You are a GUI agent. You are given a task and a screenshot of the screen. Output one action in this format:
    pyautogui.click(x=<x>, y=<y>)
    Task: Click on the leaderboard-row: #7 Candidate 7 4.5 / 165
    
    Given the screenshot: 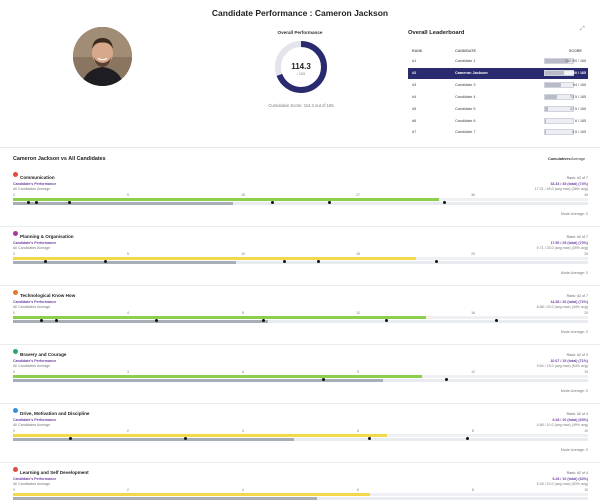 What is the action you would take?
    pyautogui.click(x=498, y=132)
    